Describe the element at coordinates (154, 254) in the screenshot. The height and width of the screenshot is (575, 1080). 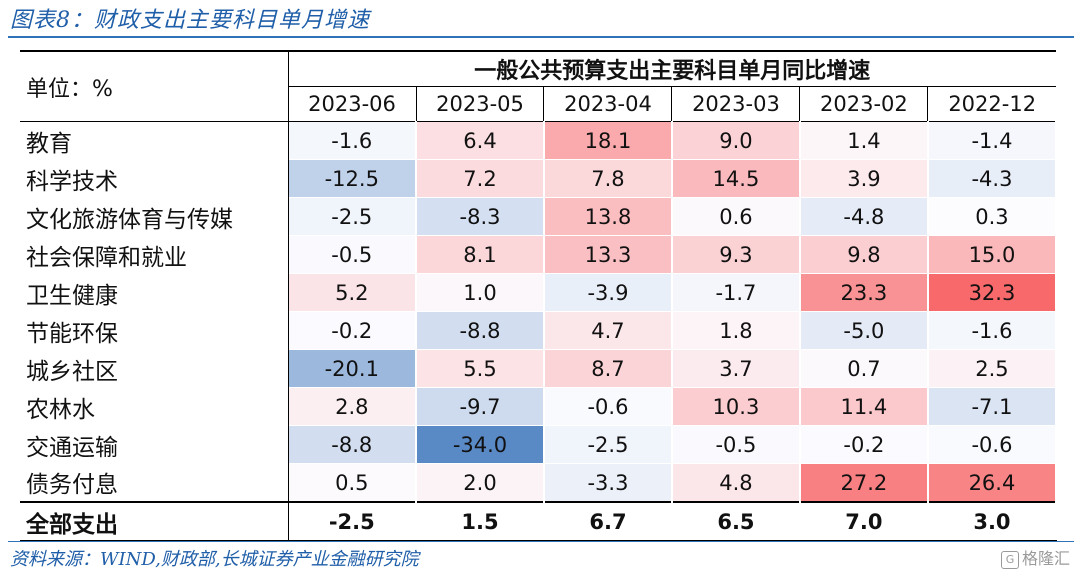
I see `row-label: 社会保障和就业` at that location.